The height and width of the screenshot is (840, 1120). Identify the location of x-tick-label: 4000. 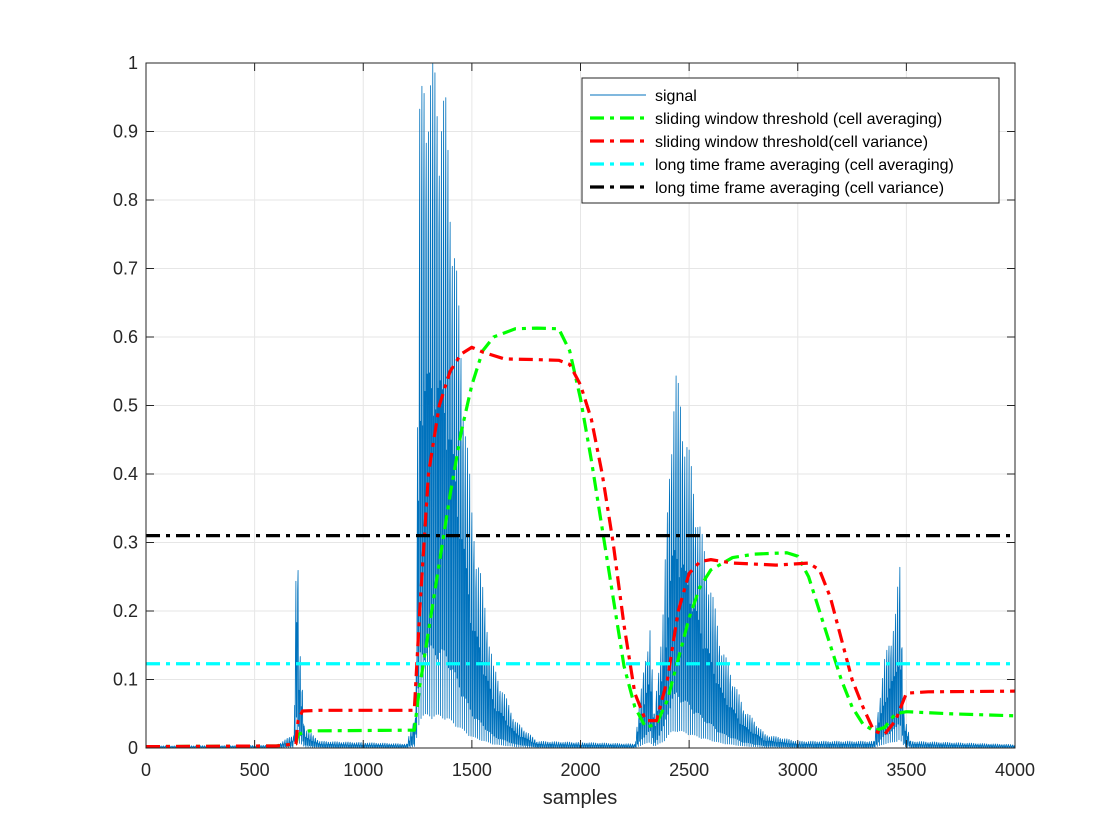
(1015, 770).